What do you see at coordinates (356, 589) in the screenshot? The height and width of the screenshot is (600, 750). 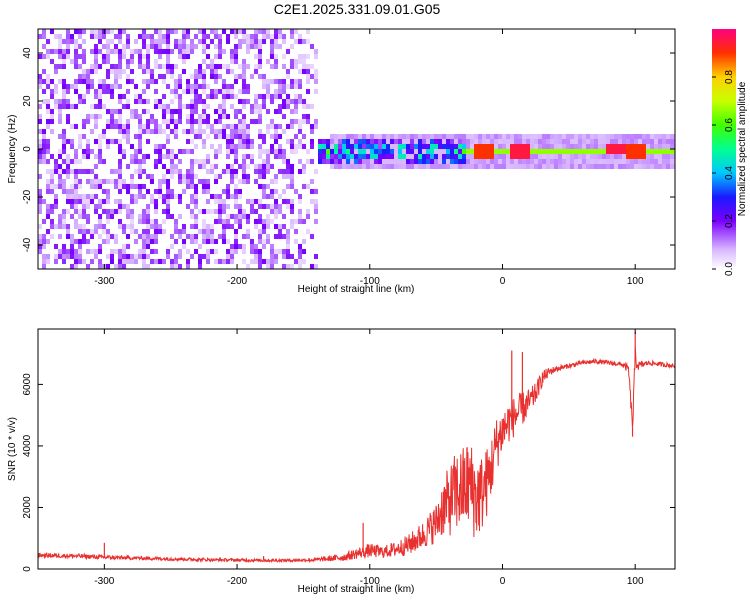 I see `snr-x-label: Height of straight line (km)` at bounding box center [356, 589].